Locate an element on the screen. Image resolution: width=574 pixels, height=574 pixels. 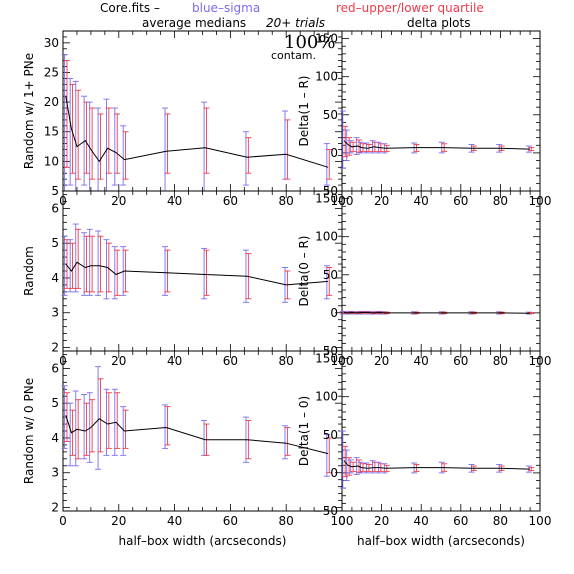
left-top-ytick-label: 30 is located at coordinates (51, 43).